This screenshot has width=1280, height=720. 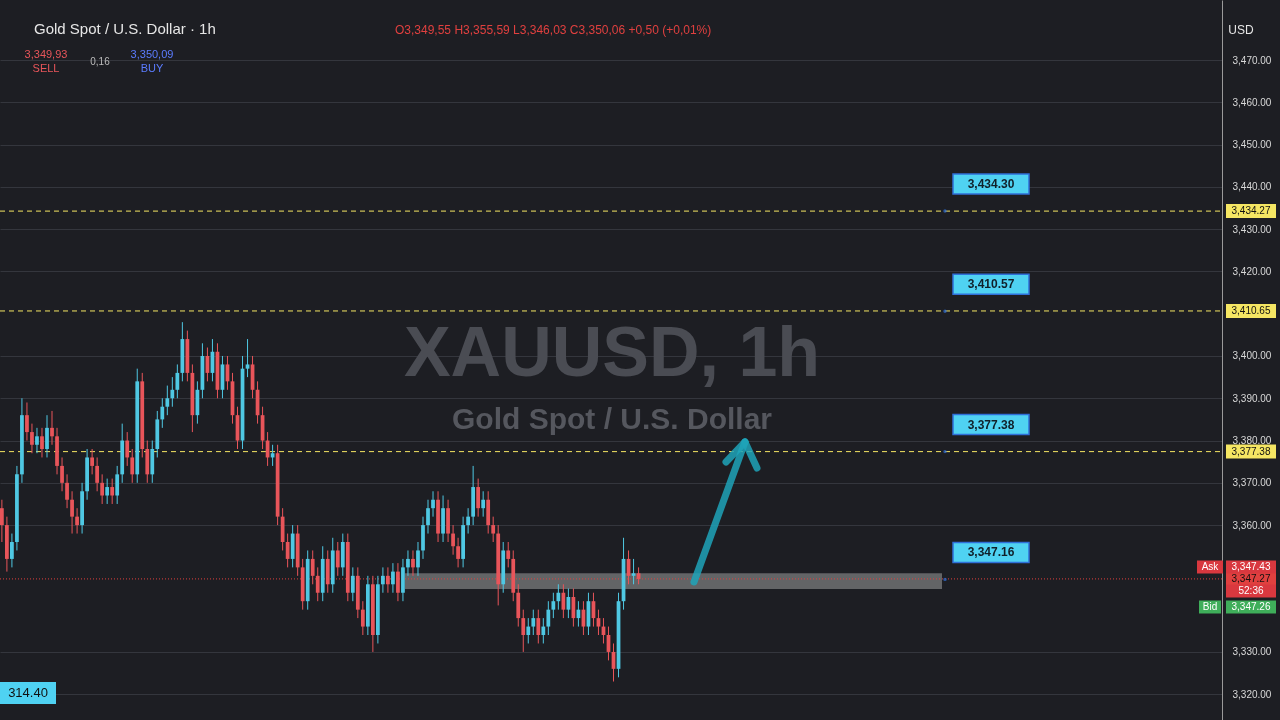 What do you see at coordinates (46, 54) in the screenshot?
I see `annotation: 3,349,93` at bounding box center [46, 54].